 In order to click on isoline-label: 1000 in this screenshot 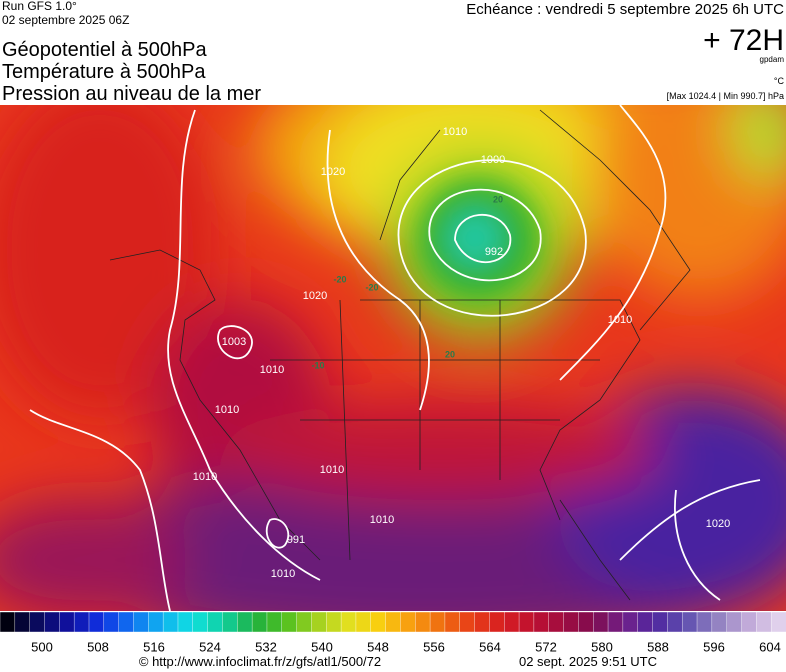, I will do `click(493, 160)`.